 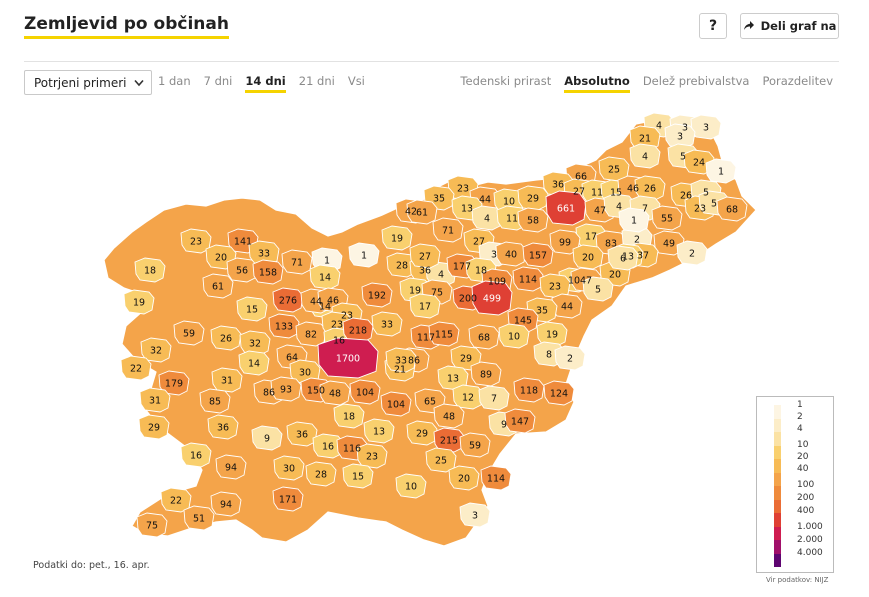 I want to click on share-button: Deli graf na, so click(x=789, y=26).